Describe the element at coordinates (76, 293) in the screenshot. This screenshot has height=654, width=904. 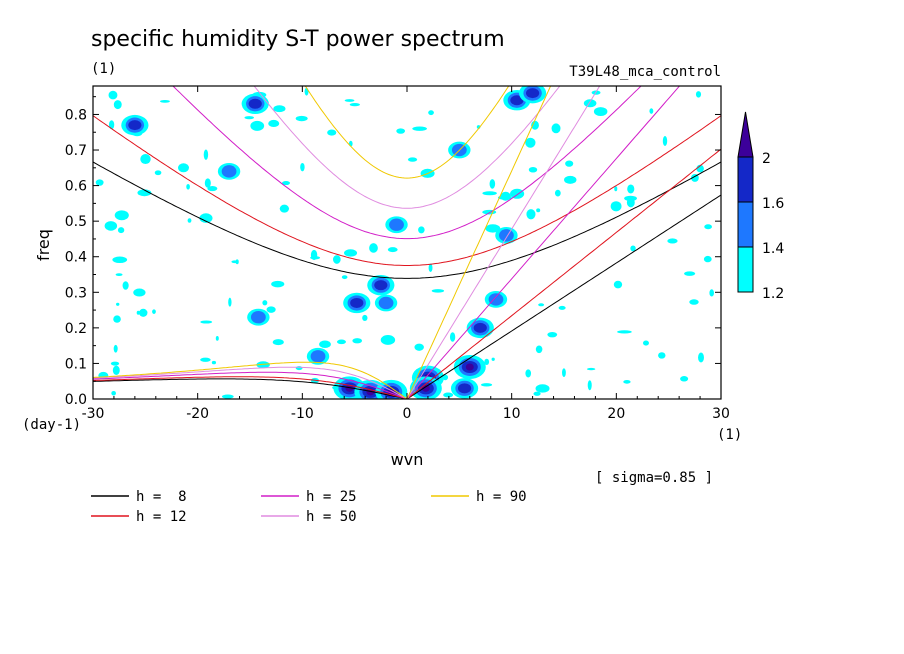
I see `y-tick-label: 0.3` at that location.